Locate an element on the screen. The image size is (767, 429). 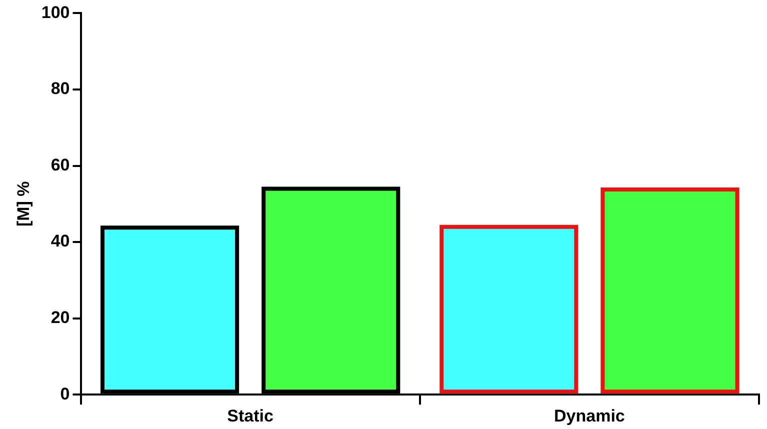
x-tick-label: Dynamic is located at coordinates (589, 416).